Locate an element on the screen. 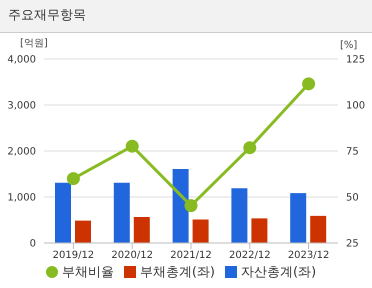 This screenshot has width=372, height=288. y2-tick-label: 75 is located at coordinates (352, 152).